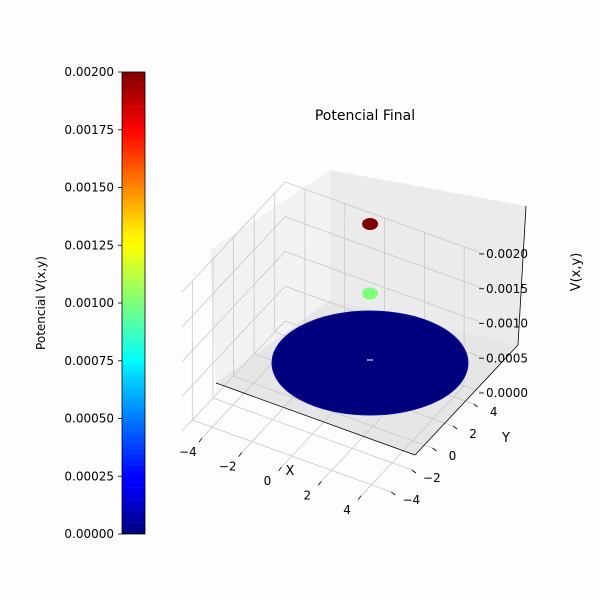 The height and width of the screenshot is (600, 600). Describe the element at coordinates (290, 471) in the screenshot. I see `x-axis-label: X` at that location.